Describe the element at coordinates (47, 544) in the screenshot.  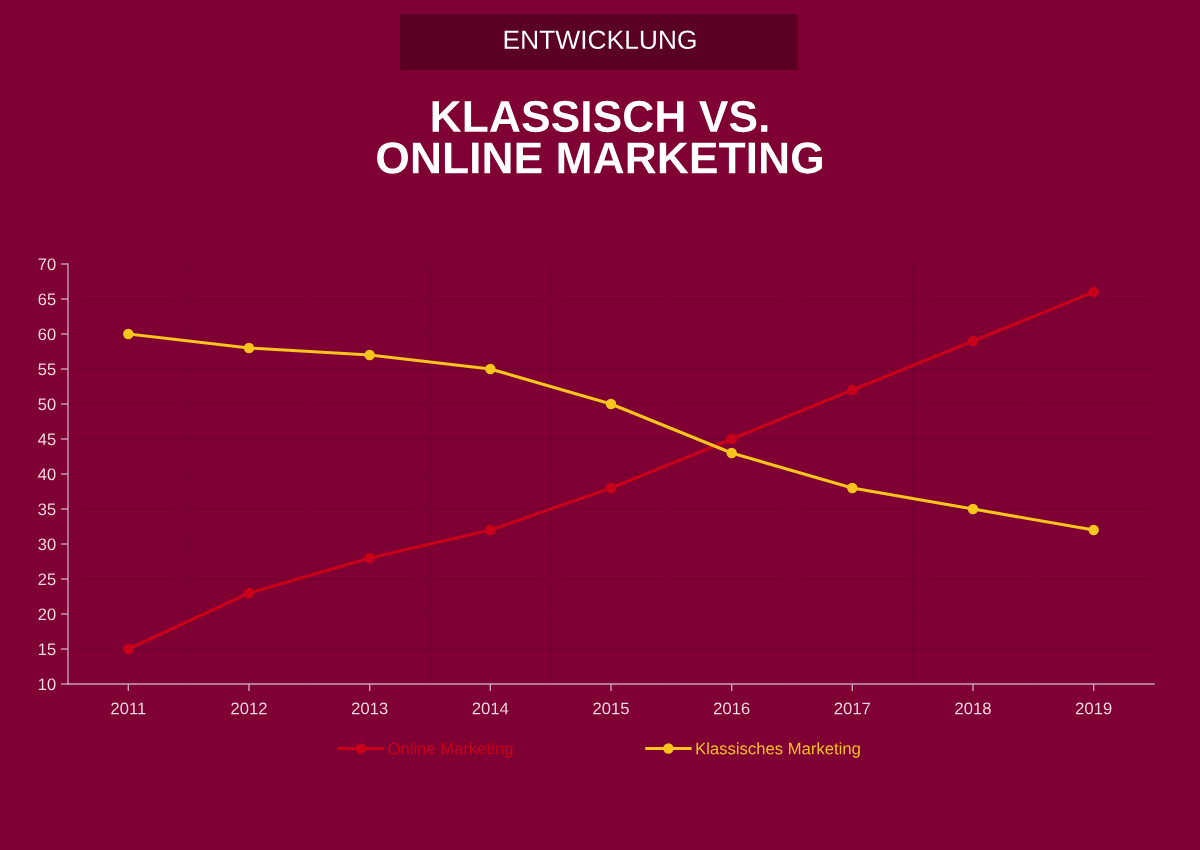
I see `y-tick-label: 30` at that location.